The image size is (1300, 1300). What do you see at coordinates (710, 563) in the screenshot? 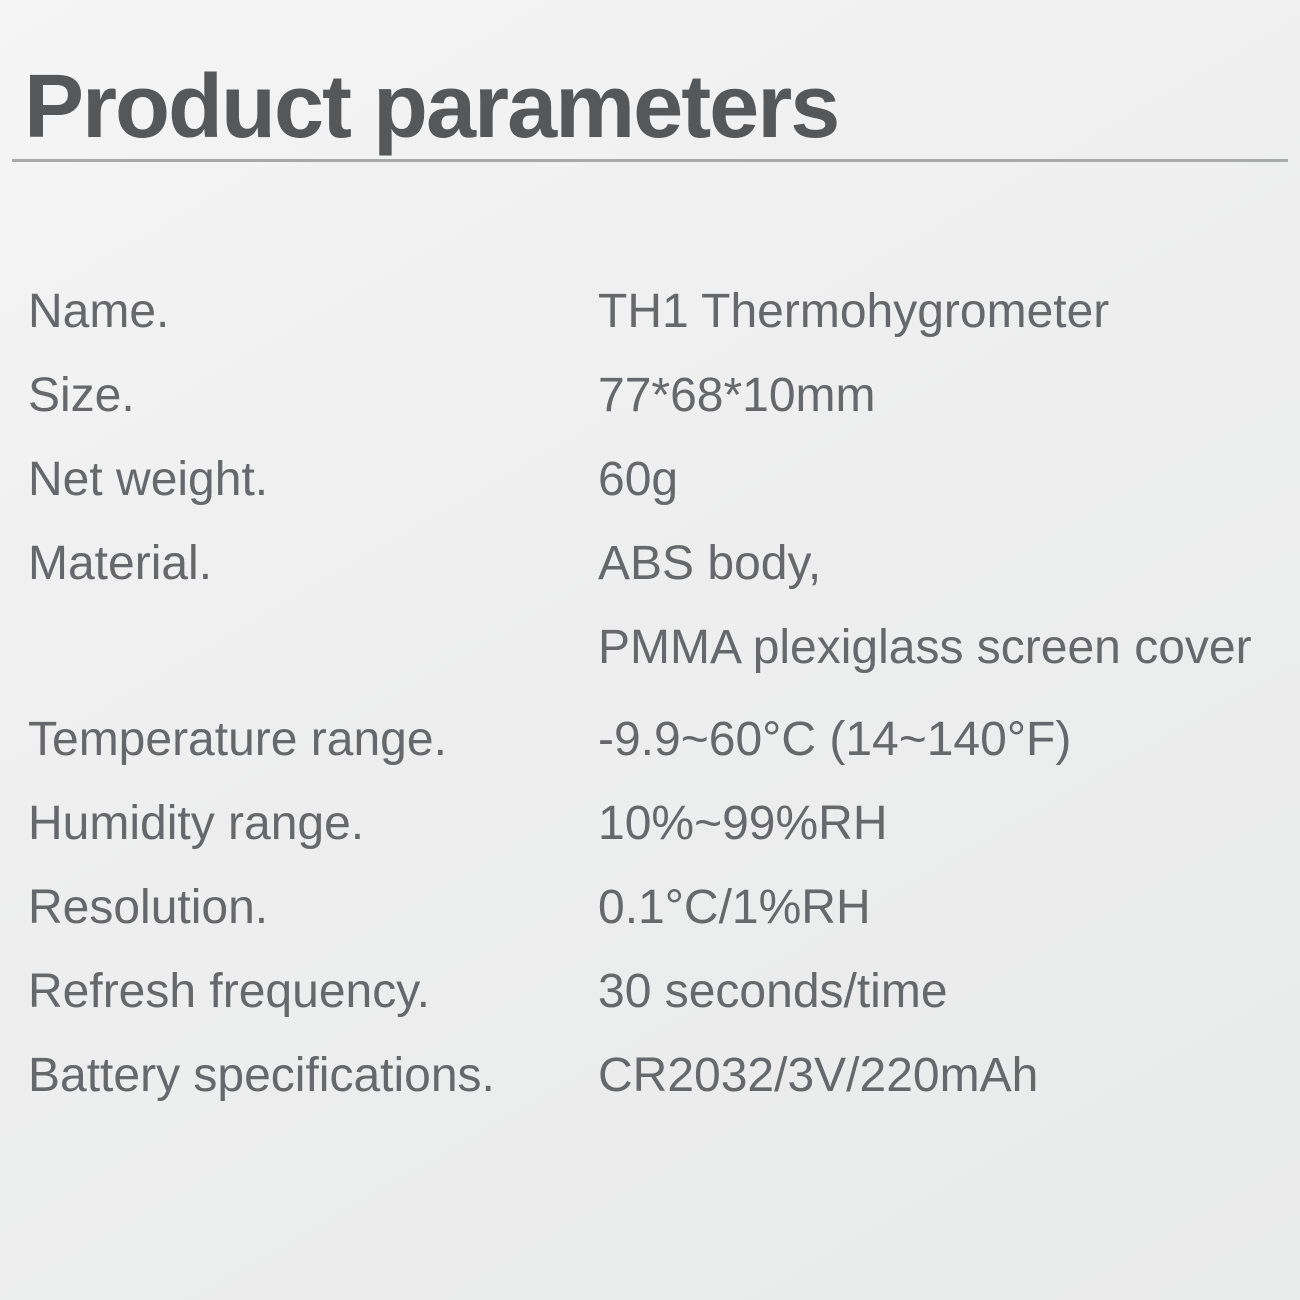
I see `spec-value-line-1: ABS body,` at bounding box center [710, 563].